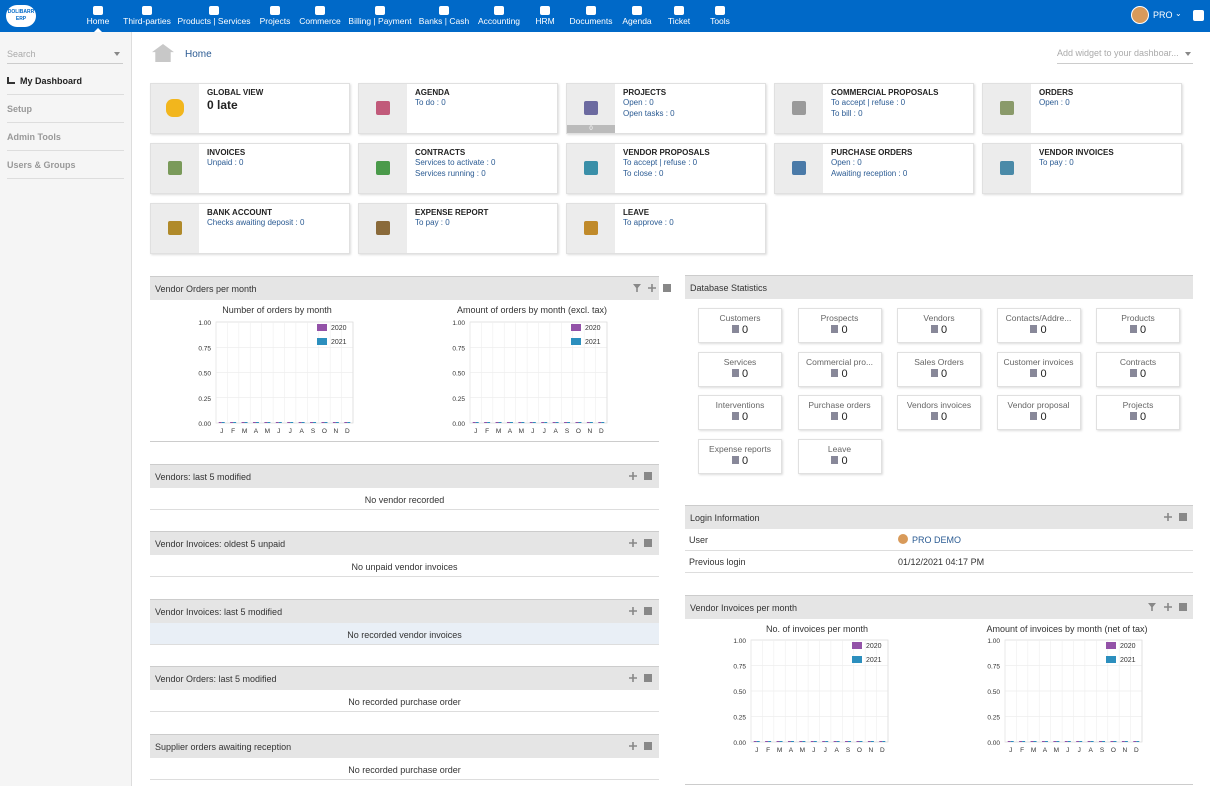  I want to click on panel-title: Vendor Invoices: oldest 5 unpaid, so click(220, 544).